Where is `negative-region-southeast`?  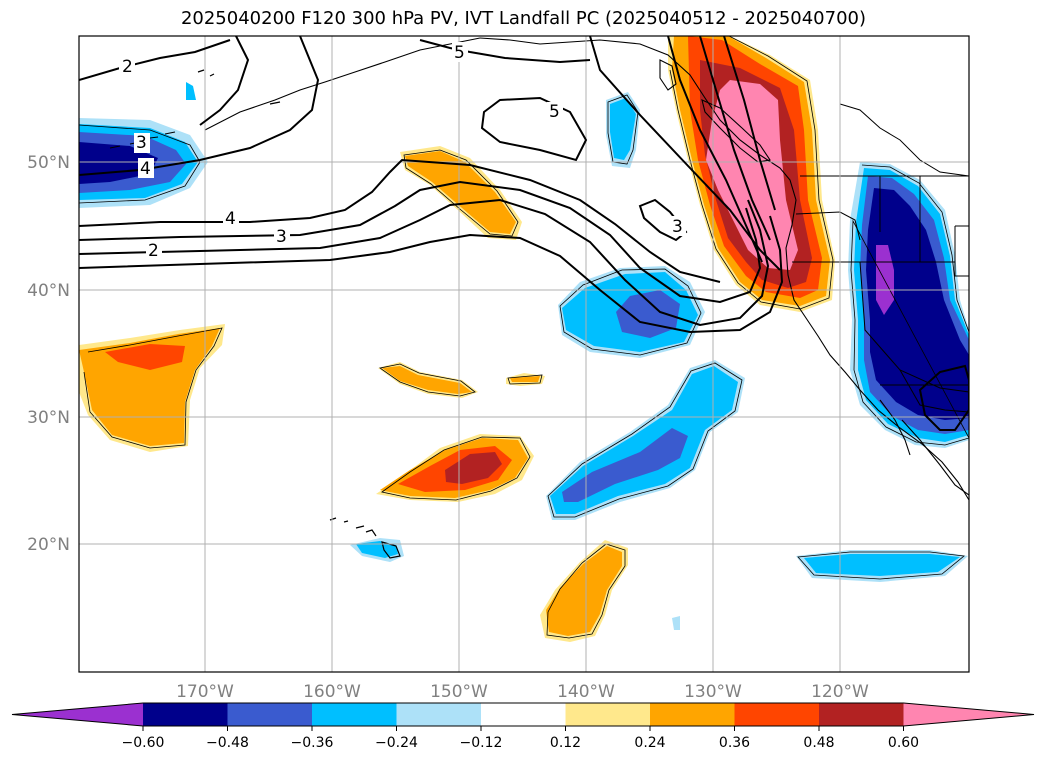
negative-region-southeast is located at coordinates (882, 566).